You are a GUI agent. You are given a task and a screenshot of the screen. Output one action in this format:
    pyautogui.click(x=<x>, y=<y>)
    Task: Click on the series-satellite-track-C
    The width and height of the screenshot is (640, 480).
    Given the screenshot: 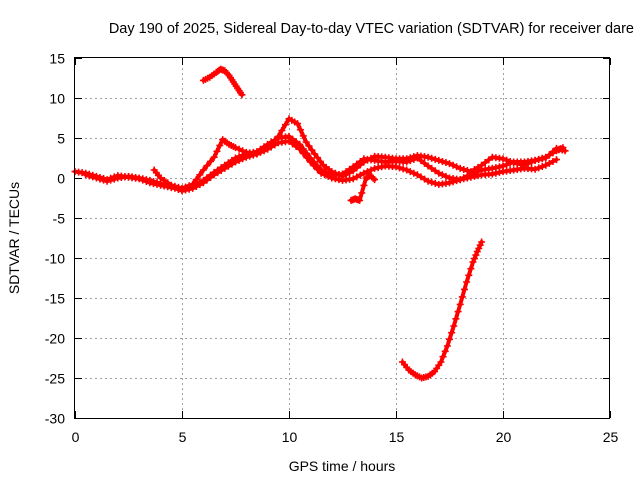 What is the action you would take?
    pyautogui.click(x=359, y=153)
    